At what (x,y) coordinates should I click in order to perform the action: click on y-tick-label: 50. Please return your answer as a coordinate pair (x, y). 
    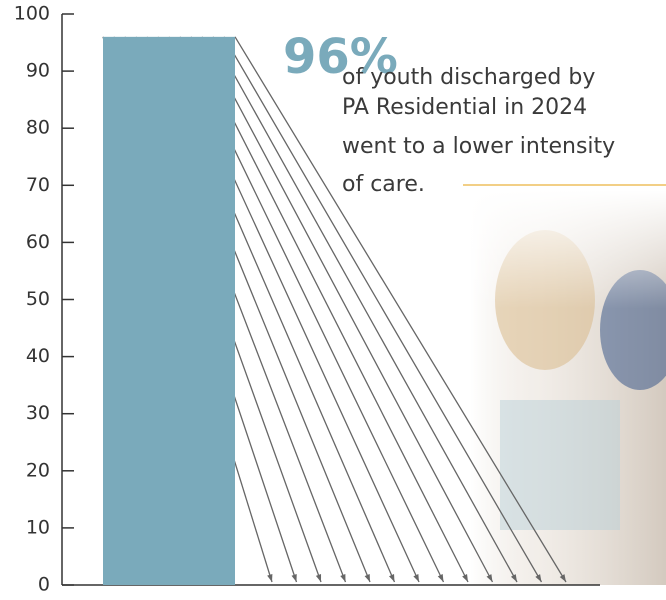
    Looking at the image, I should click on (38, 299).